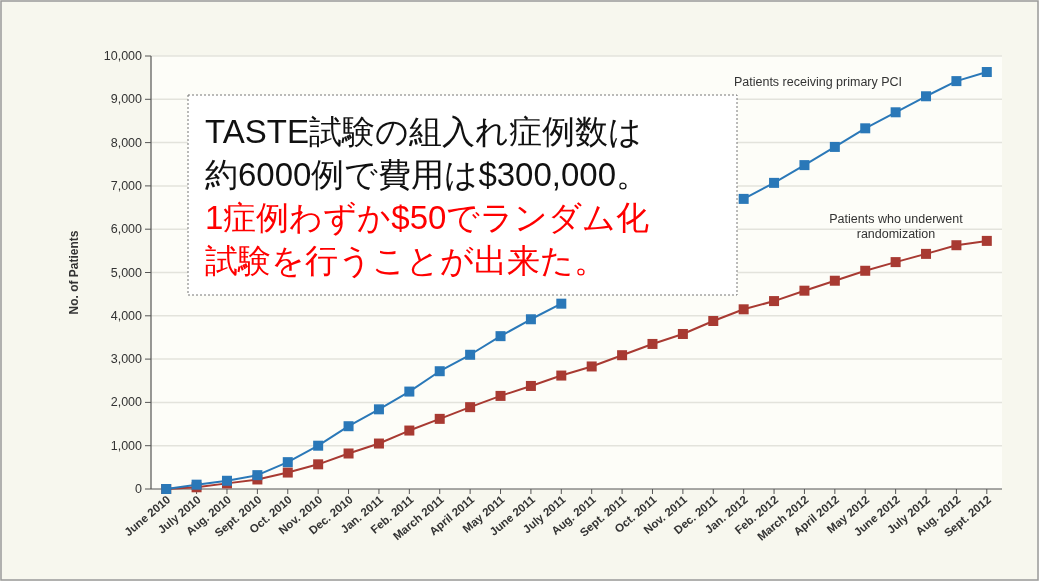 Image resolution: width=1039 pixels, height=581 pixels. Describe the element at coordinates (74, 272) in the screenshot. I see `y-axis-title: No. of Patients` at that location.